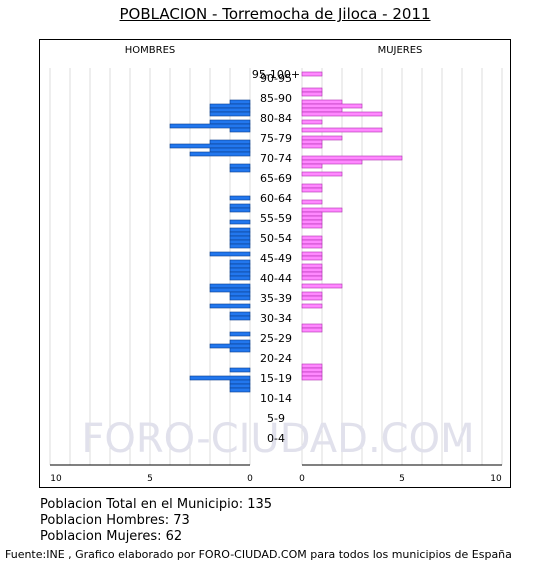 The height and width of the screenshot is (570, 550). I want to click on x-tick-right: 5, so click(402, 479).